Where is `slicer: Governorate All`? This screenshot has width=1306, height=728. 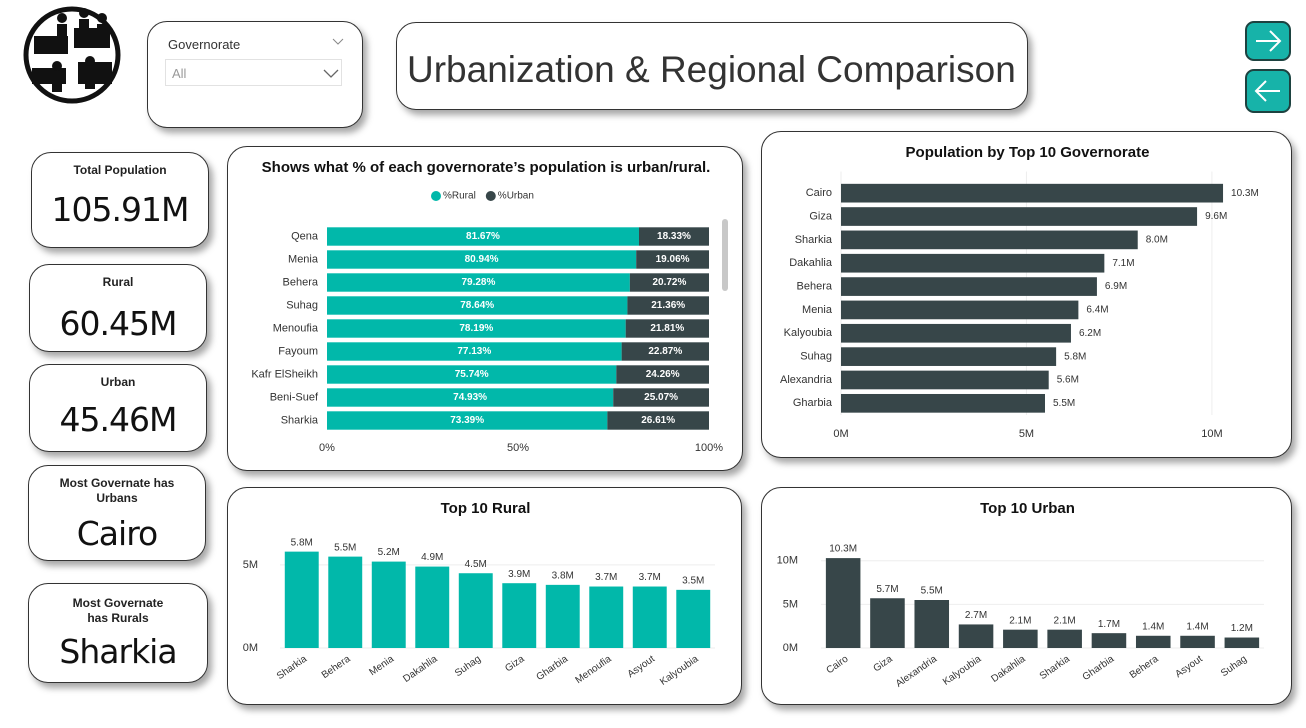
slicer: Governorate All is located at coordinates (255, 74).